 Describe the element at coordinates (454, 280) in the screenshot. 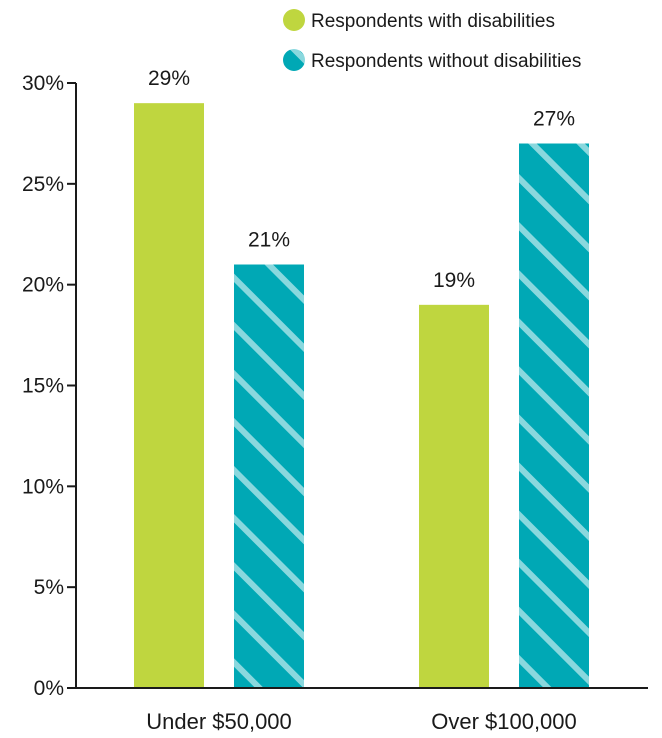

I see `data-label: 19%` at that location.